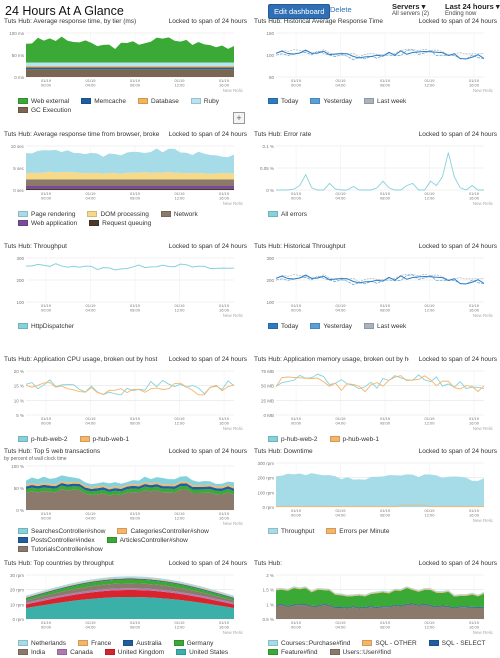 This screenshot has height=658, width=500. What do you see at coordinates (147, 540) in the screenshot?
I see `legend-item: ArticlesController#show` at bounding box center [147, 540].